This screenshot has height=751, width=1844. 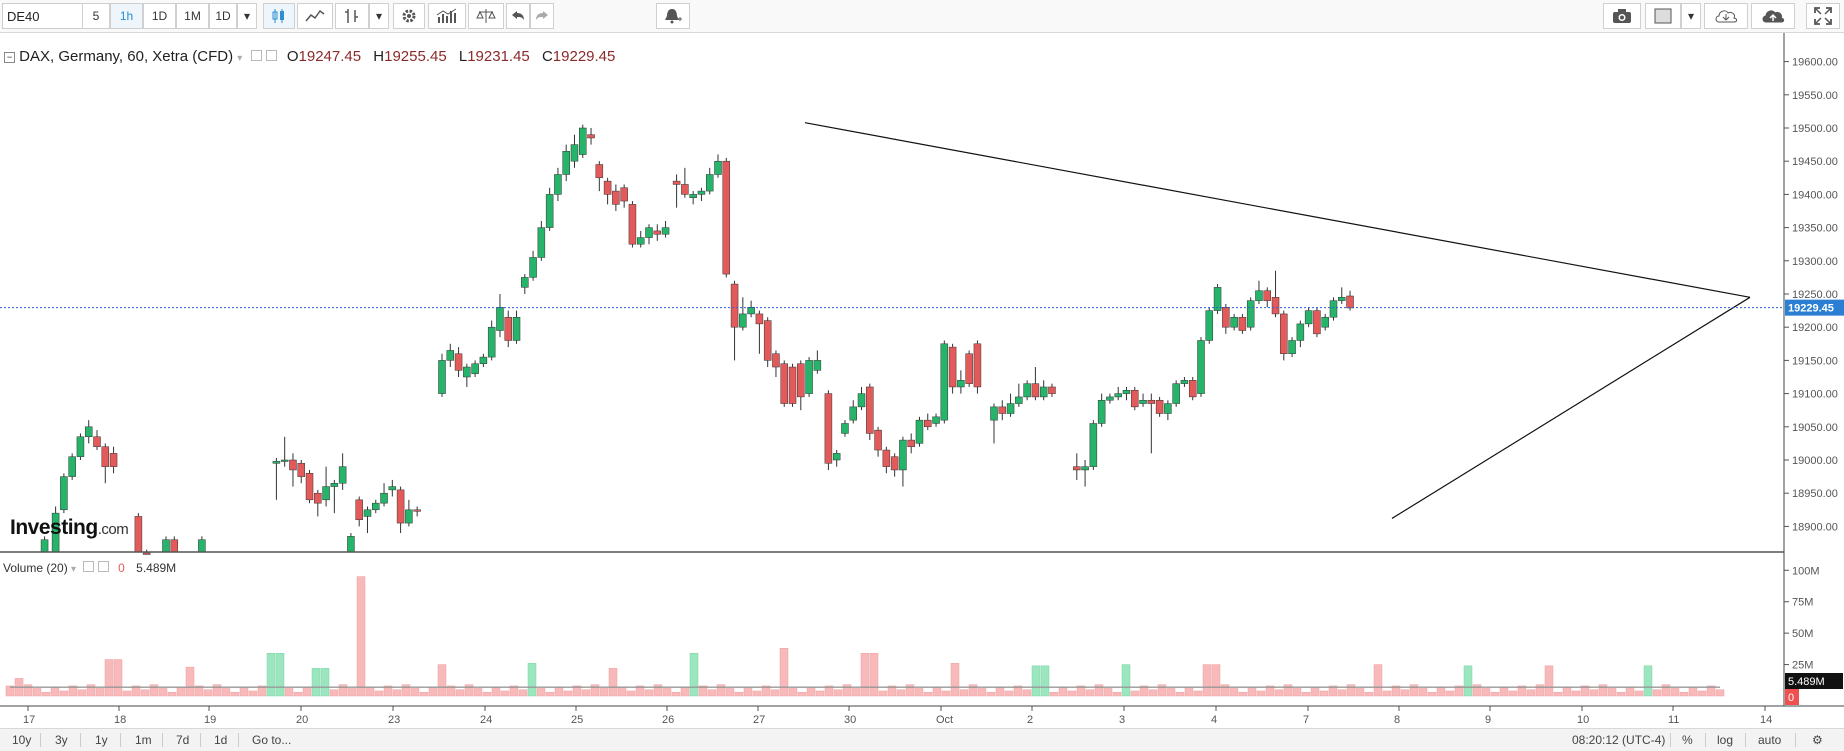 What do you see at coordinates (486, 16) in the screenshot?
I see `compare-button` at bounding box center [486, 16].